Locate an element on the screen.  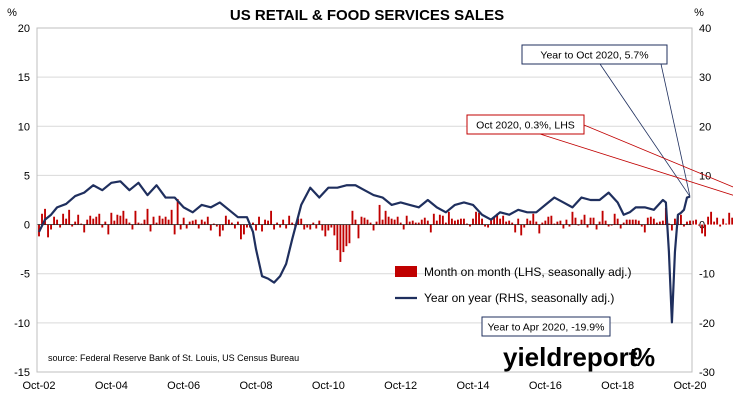
x-tick-label: Oct-20 is located at coordinates (689, 386).